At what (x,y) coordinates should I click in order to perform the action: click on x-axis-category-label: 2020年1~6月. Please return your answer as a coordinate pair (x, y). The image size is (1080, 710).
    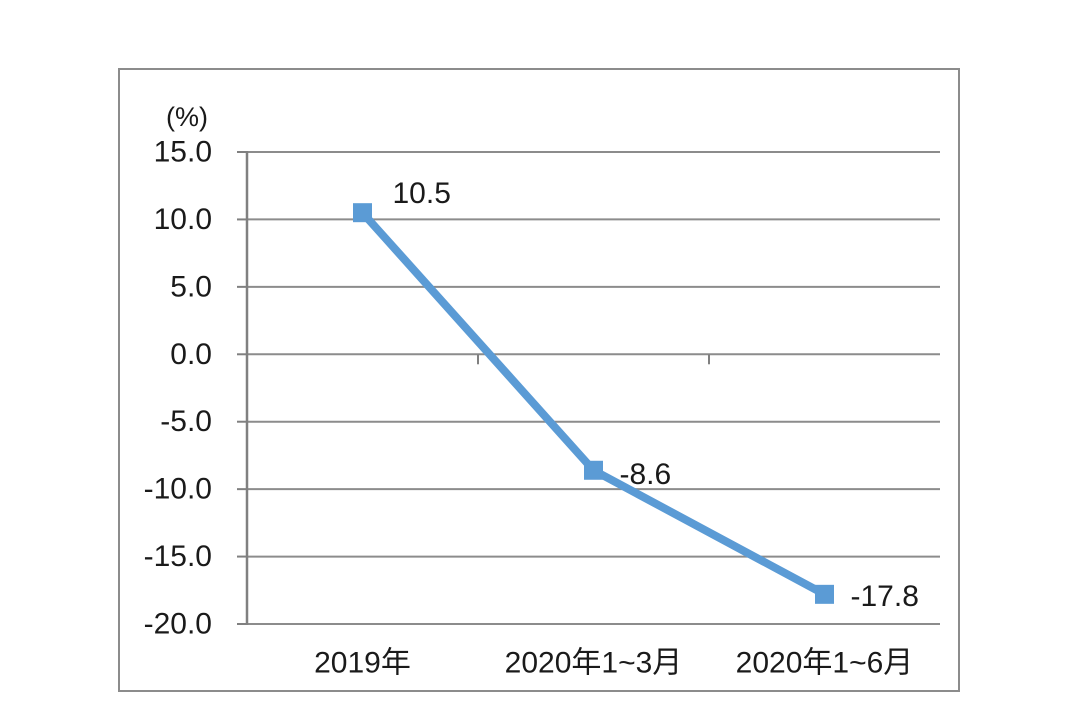
    Looking at the image, I should click on (825, 663).